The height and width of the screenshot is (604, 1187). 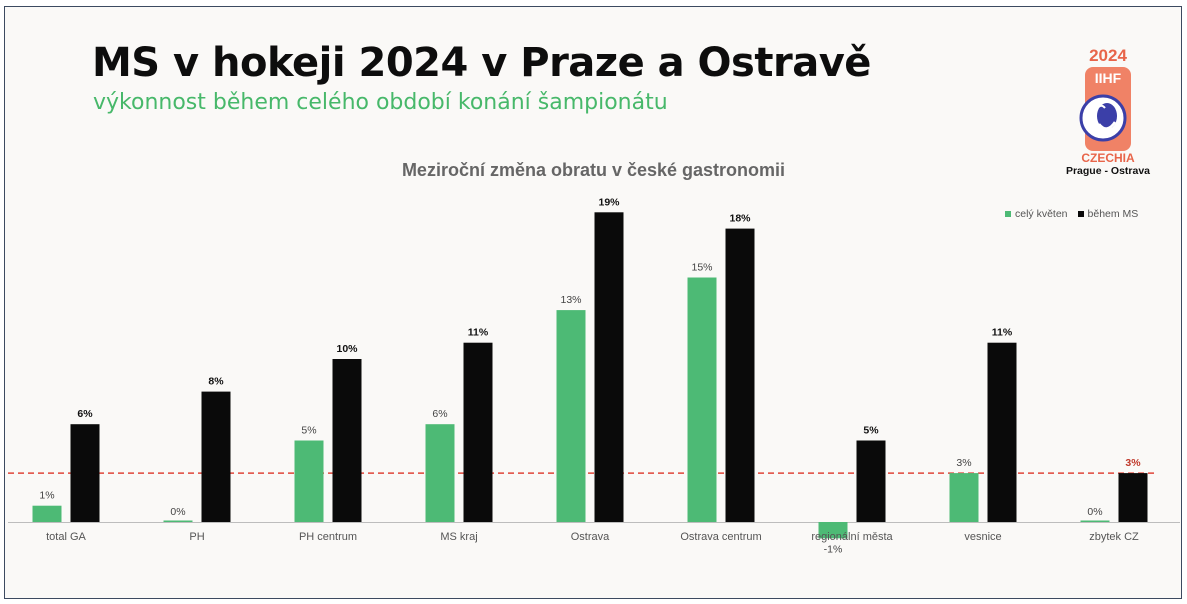 What do you see at coordinates (1105, 109) in the screenshot?
I see `logo-emblem: IIHF` at bounding box center [1105, 109].